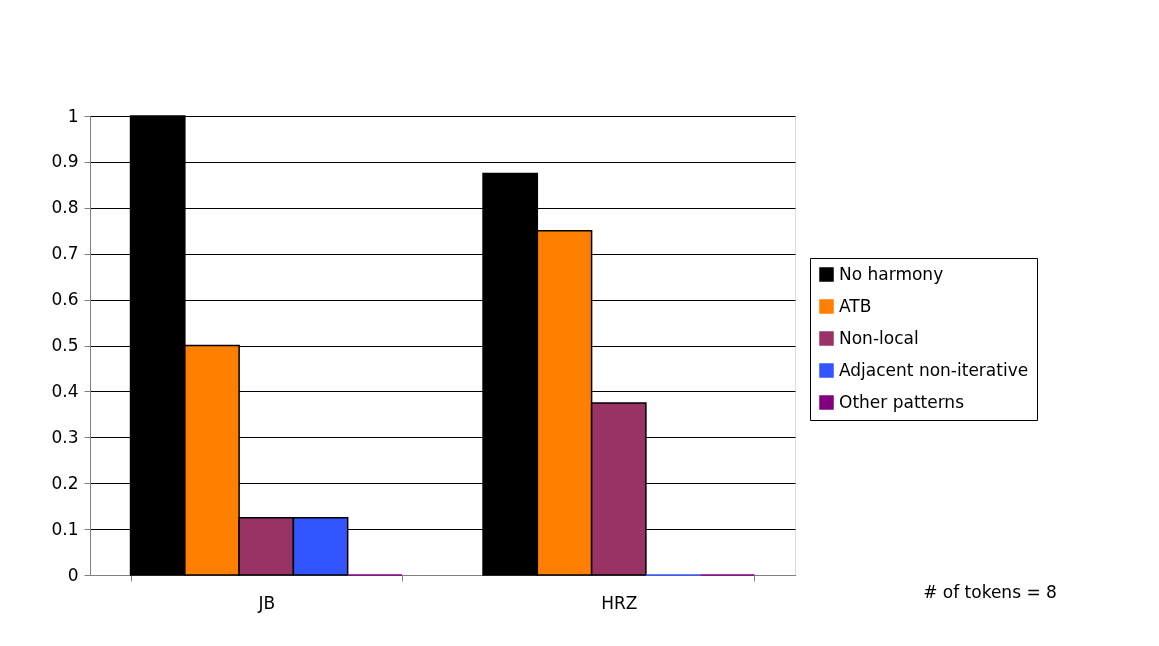  What do you see at coordinates (990, 592) in the screenshot?
I see `text: # of tokens = 8` at bounding box center [990, 592].